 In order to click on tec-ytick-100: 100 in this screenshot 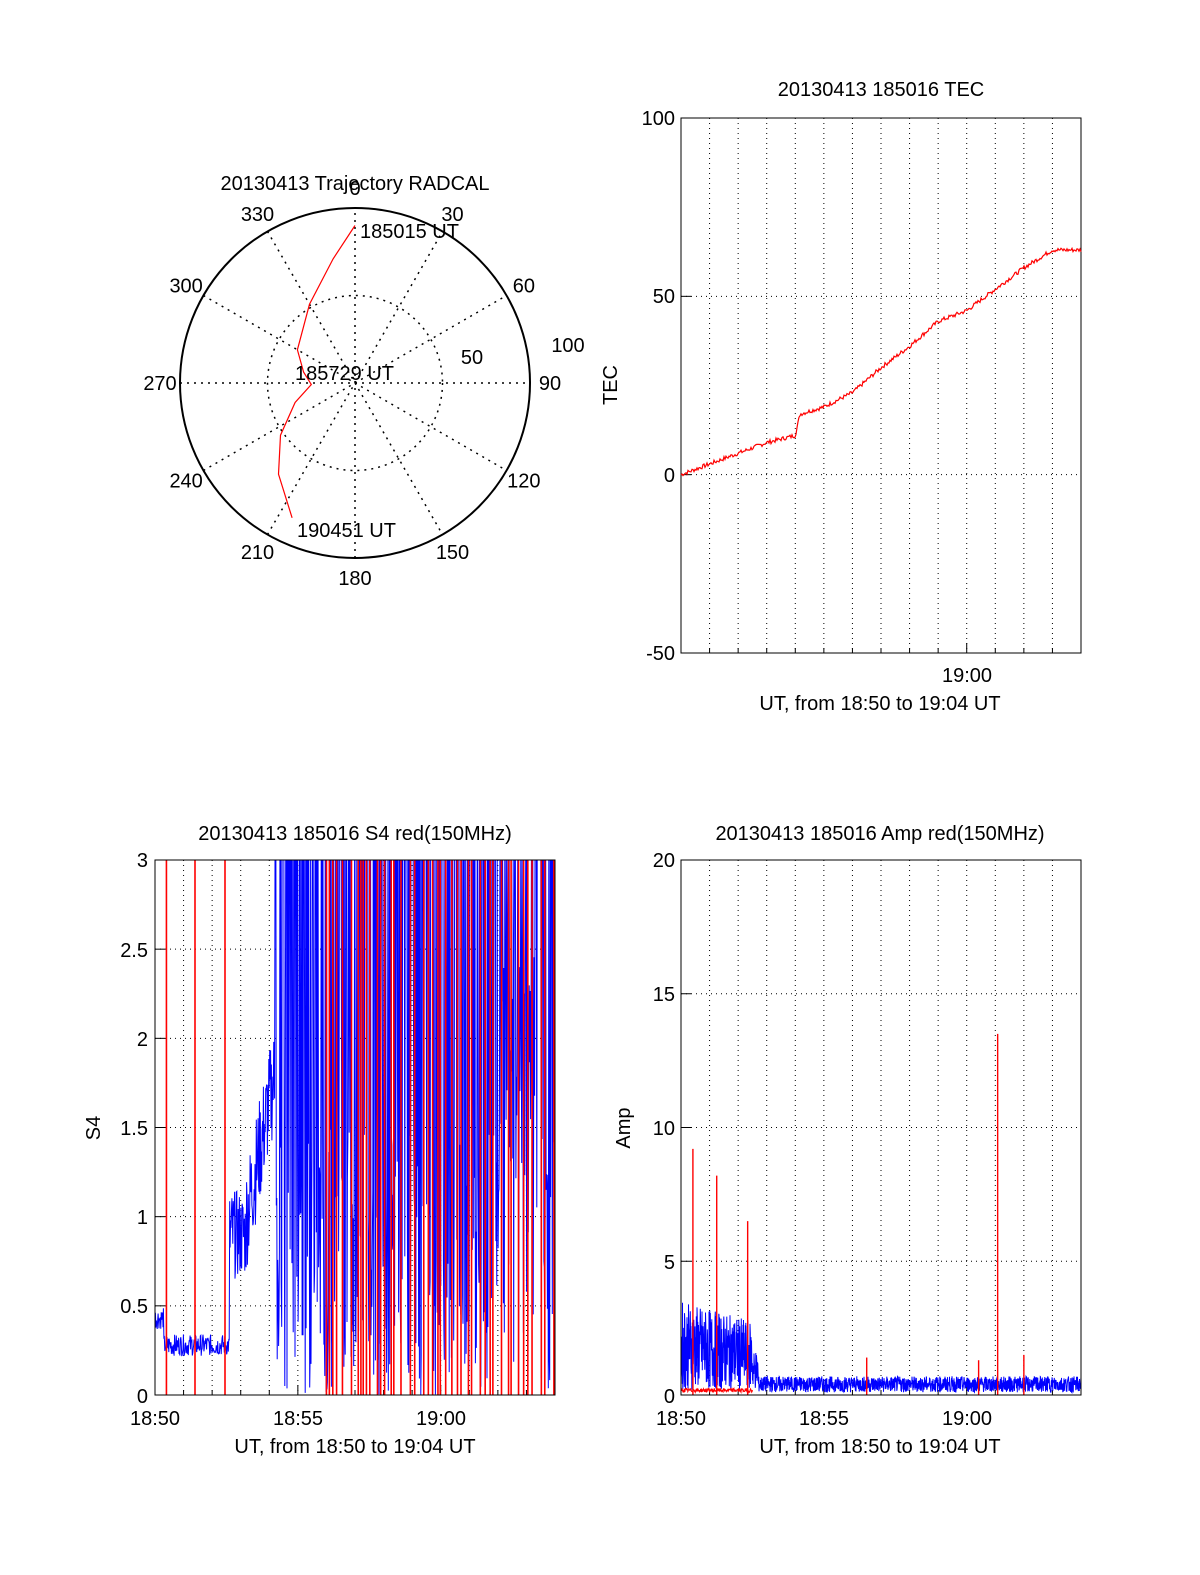, I will do `click(658, 119)`.